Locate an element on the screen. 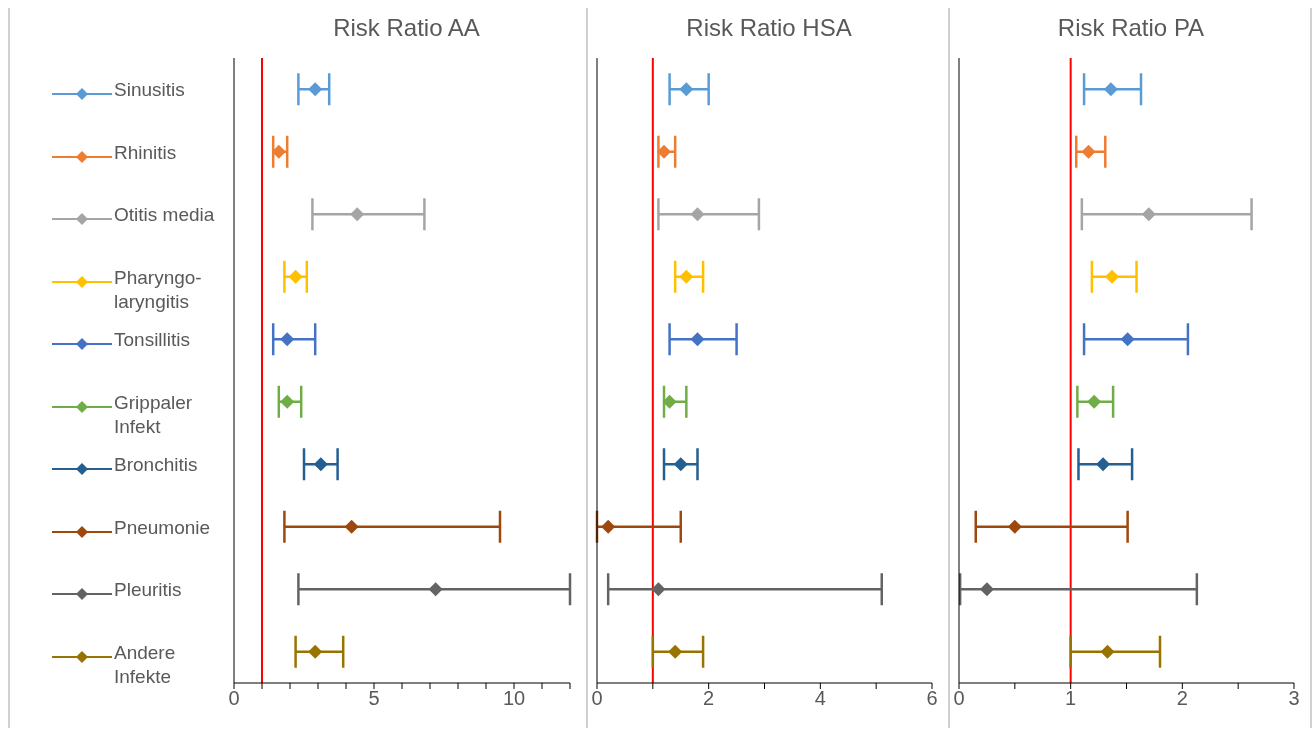 The height and width of the screenshot is (742, 1316). legend-label: Otitis media is located at coordinates (165, 215).